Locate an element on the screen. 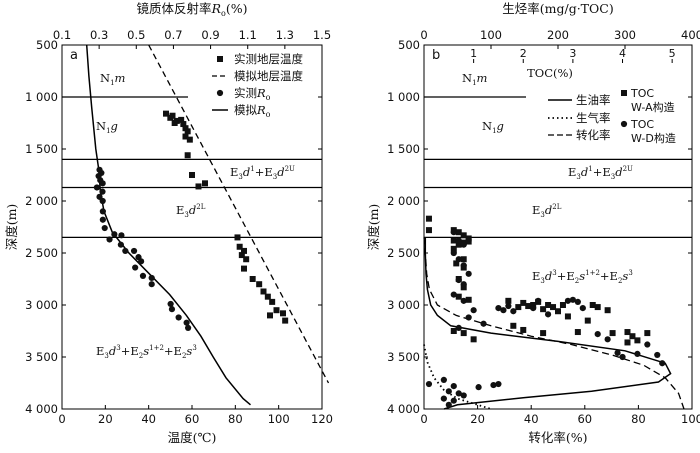  formation-label: E3d1​+E3d2U​ is located at coordinates (600, 173).